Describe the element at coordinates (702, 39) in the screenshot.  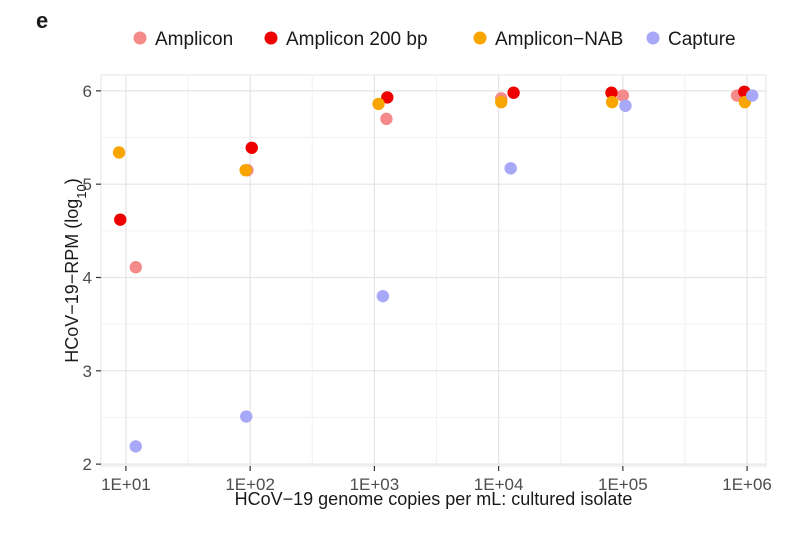
I see `legend-label: Capture` at that location.